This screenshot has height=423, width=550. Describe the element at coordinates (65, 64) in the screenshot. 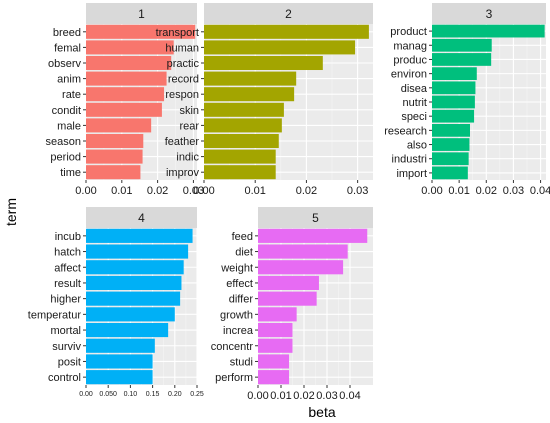

I see `term-label: observ` at that location.